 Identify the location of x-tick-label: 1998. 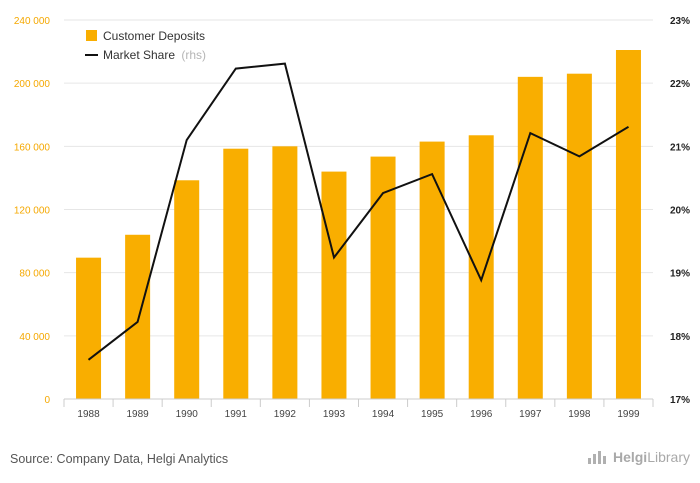
(579, 414).